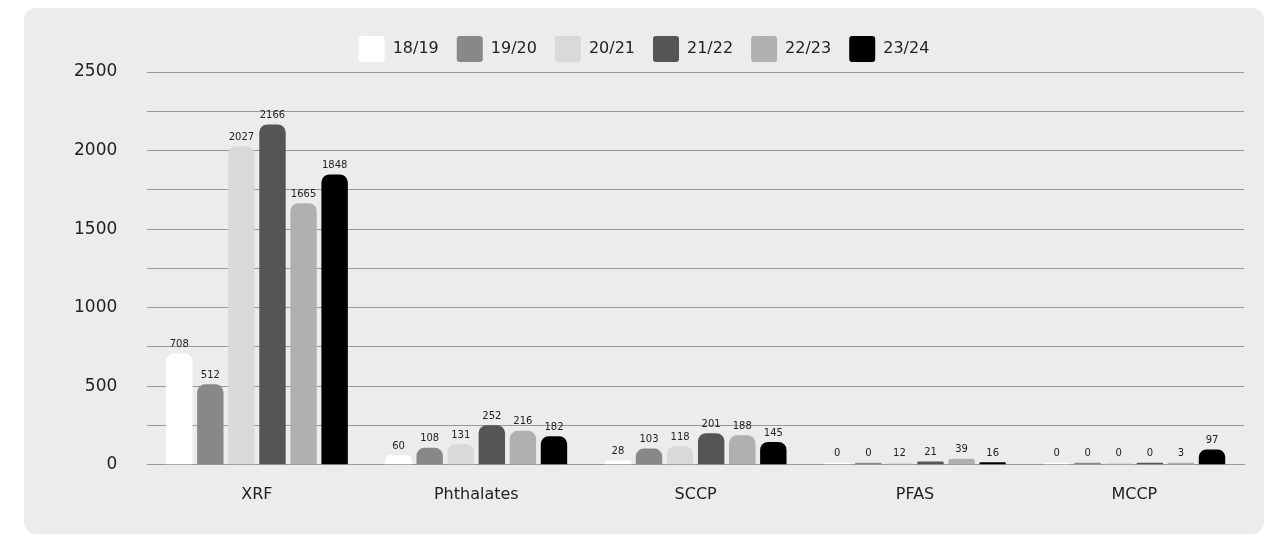 The image size is (1271, 542). What do you see at coordinates (618, 450) in the screenshot?
I see `data-label: 28` at bounding box center [618, 450].